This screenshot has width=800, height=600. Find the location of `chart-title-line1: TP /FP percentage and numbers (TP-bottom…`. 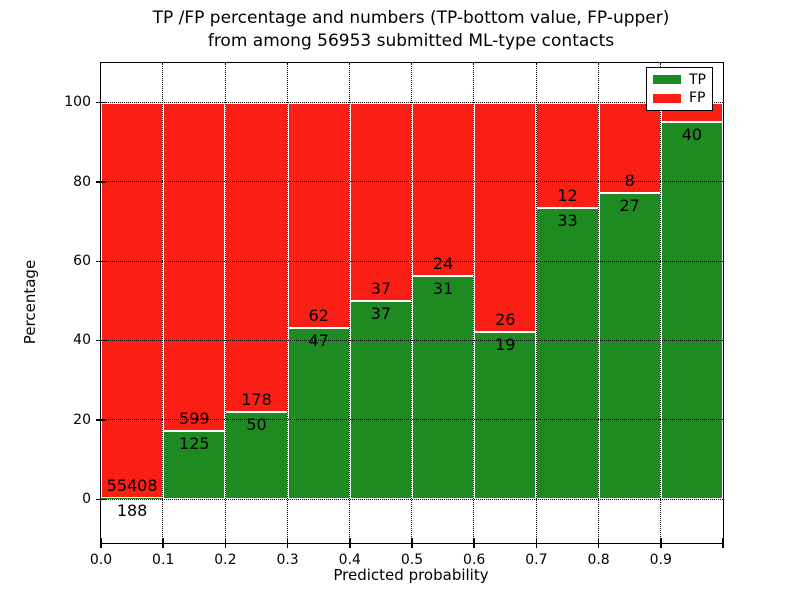

chart-title-line1: TP /FP percentage and numbers (TP-bottom… is located at coordinates (411, 18).